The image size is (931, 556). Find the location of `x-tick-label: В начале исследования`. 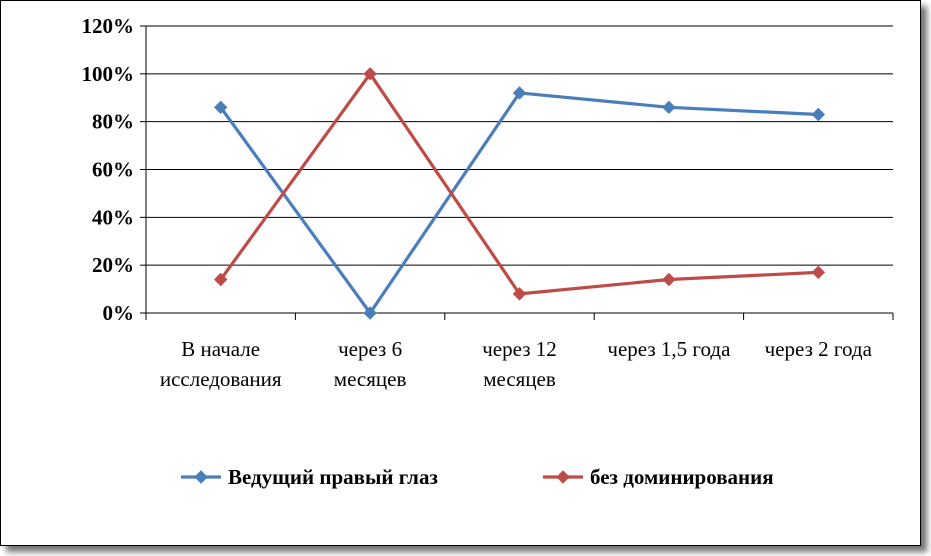

x-tick-label: В начале исследования is located at coordinates (221, 364).